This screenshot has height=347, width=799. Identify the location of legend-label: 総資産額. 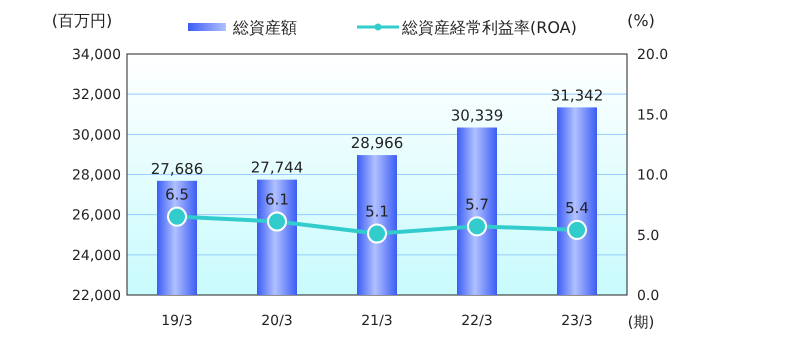
(264, 27).